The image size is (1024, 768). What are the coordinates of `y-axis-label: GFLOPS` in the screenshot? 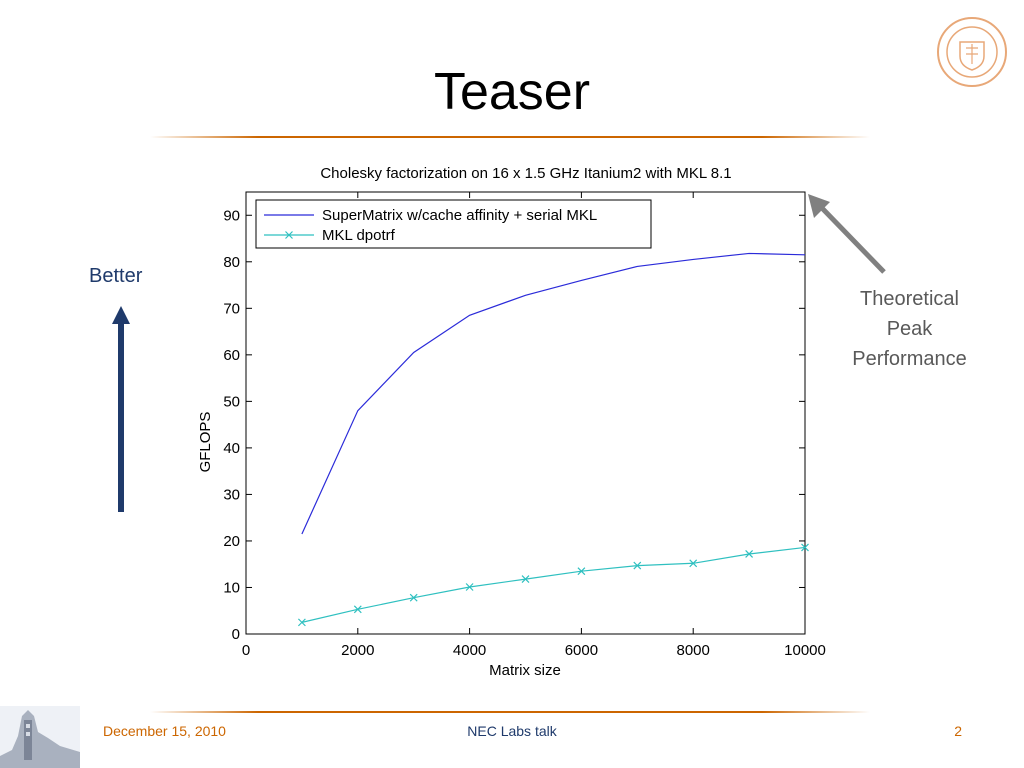 It's located at (205, 442).